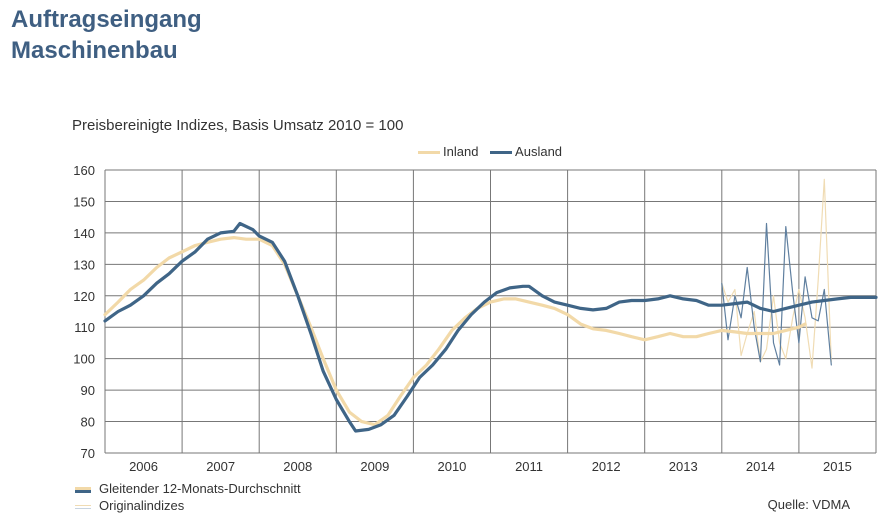 This screenshot has height=528, width=893. I want to click on chart-title: Auftragseingang Maschinenbau, so click(106, 35).